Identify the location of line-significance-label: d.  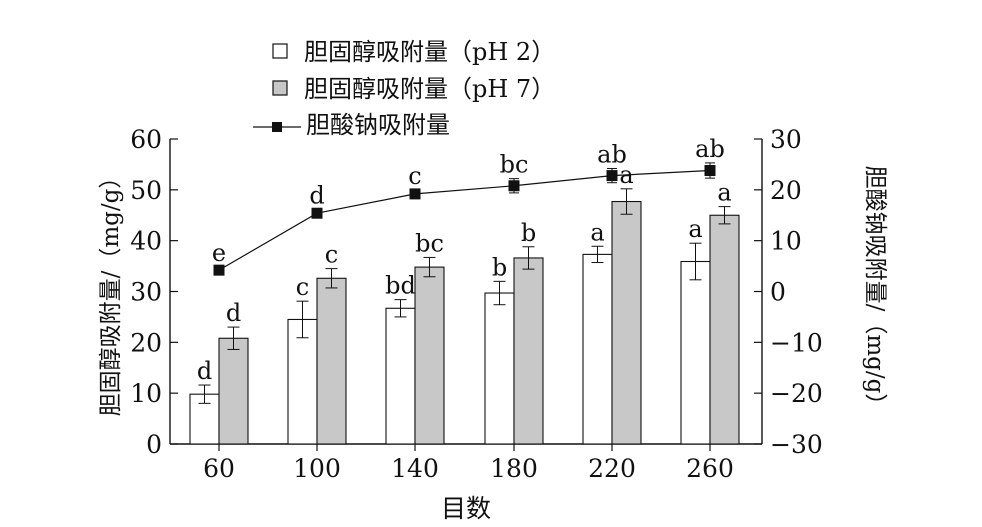
(316, 196).